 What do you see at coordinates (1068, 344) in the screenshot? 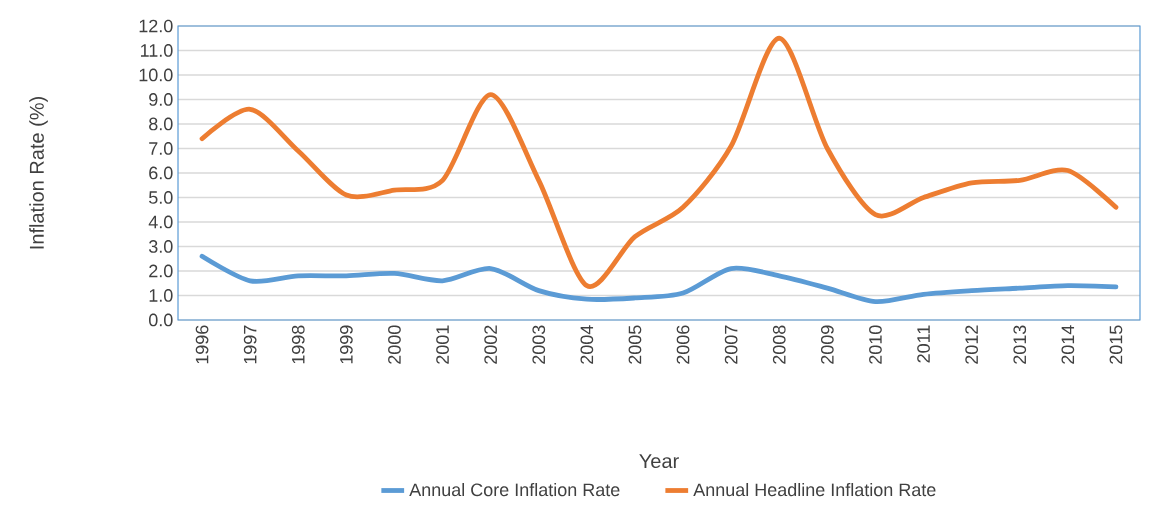
I see `x-tick-label: 2014` at bounding box center [1068, 344].